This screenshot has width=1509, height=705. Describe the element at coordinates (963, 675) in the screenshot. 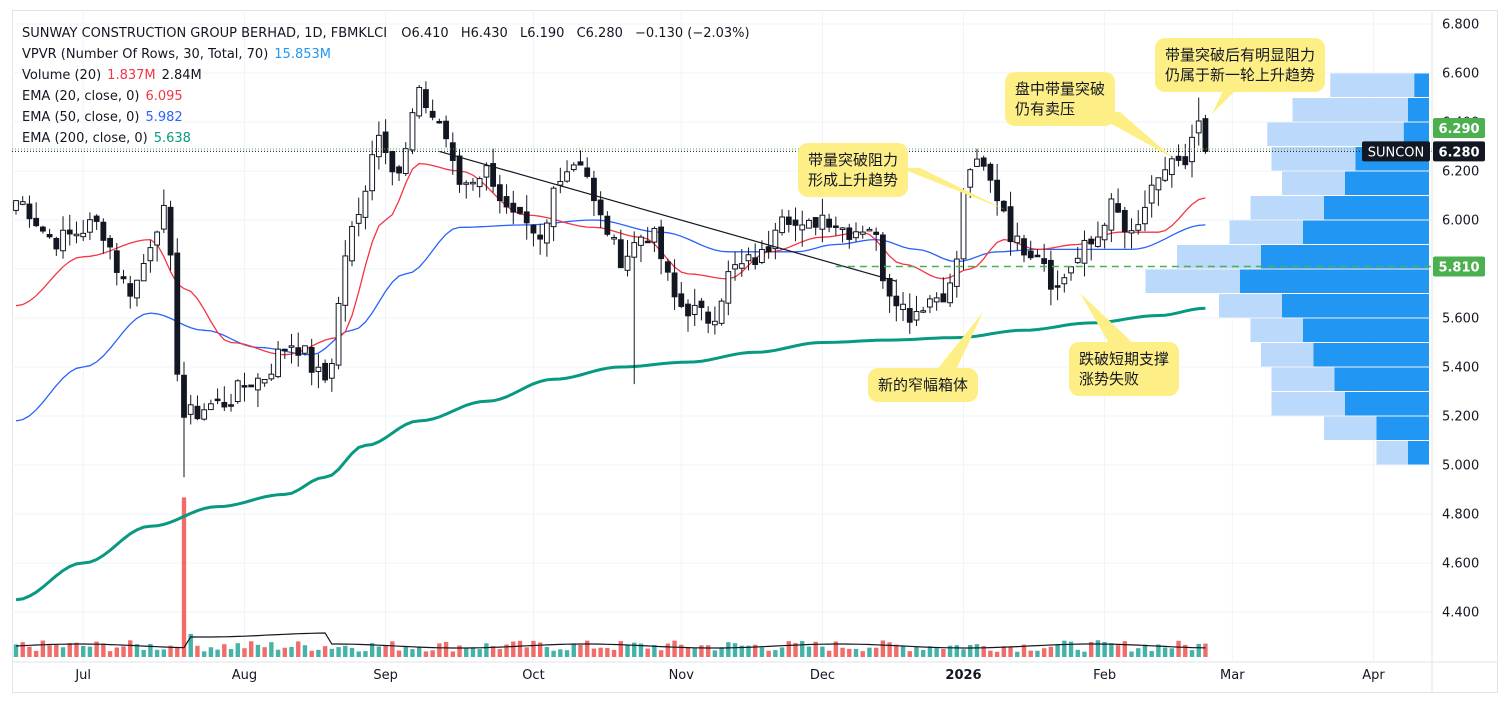

I see `time-tick-label: 2026` at that location.